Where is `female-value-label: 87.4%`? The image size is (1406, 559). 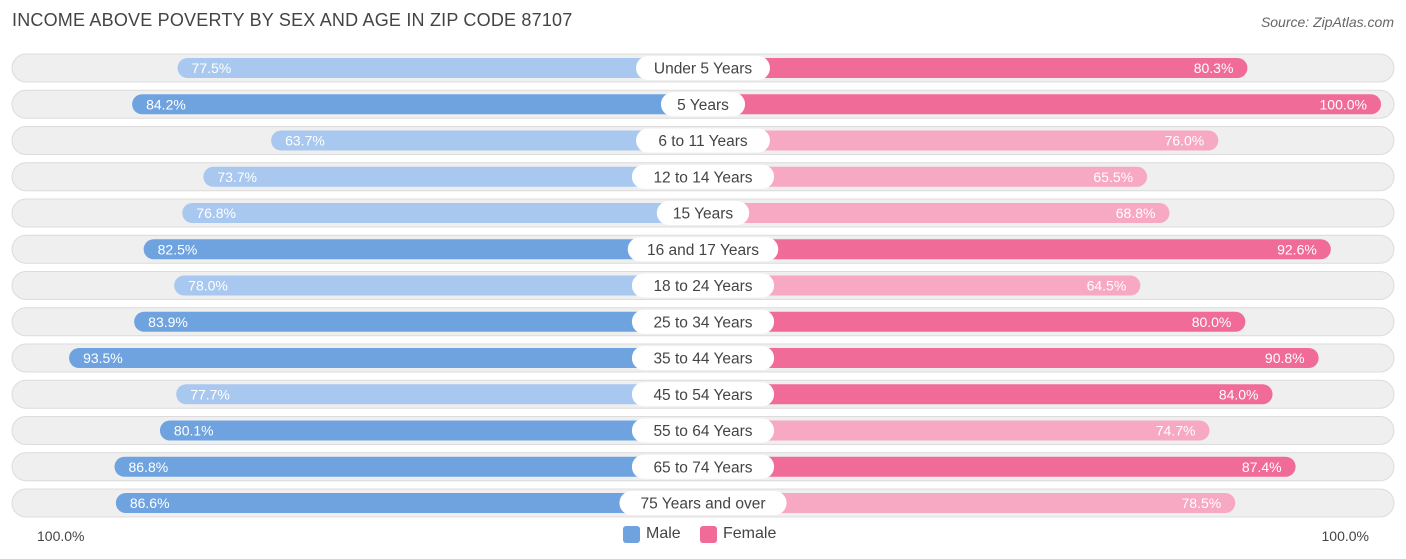 female-value-label: 87.4% is located at coordinates (1262, 467).